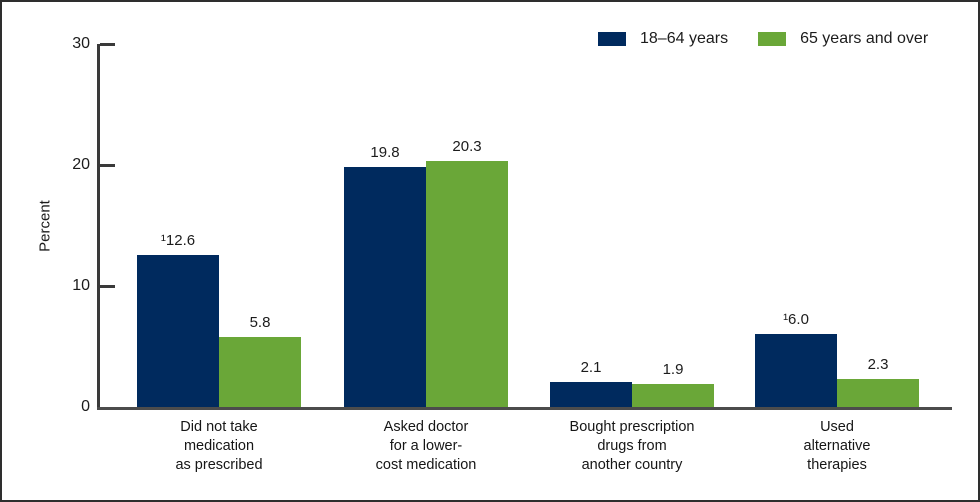 The image size is (980, 502). I want to click on bar-value-label: 19.8, so click(385, 152).